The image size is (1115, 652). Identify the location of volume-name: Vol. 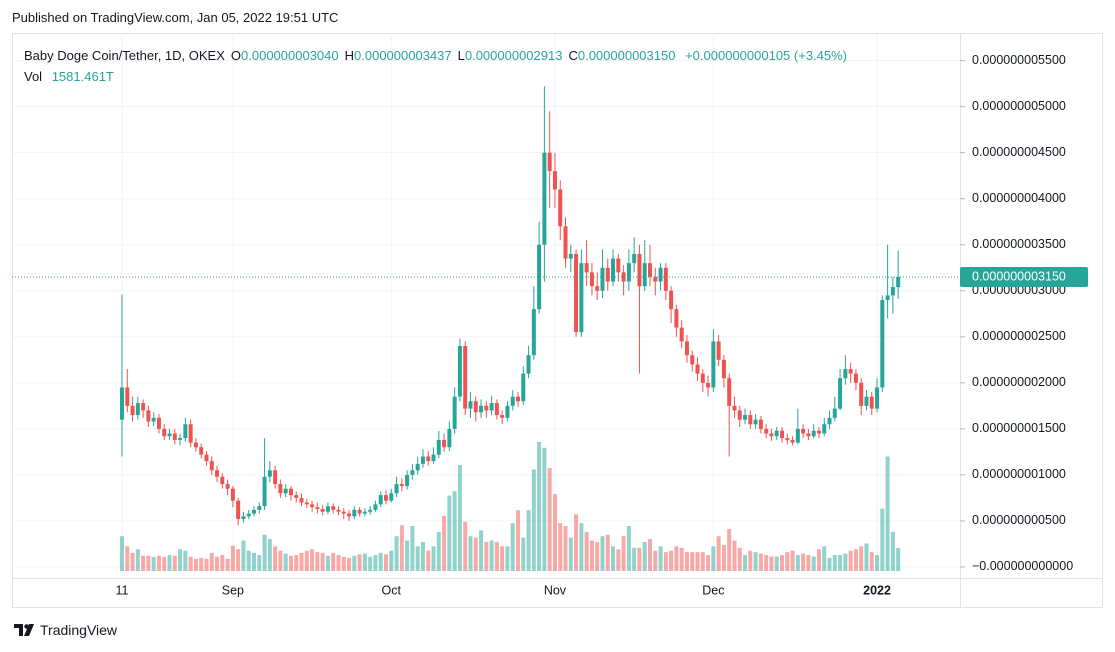
(33, 76).